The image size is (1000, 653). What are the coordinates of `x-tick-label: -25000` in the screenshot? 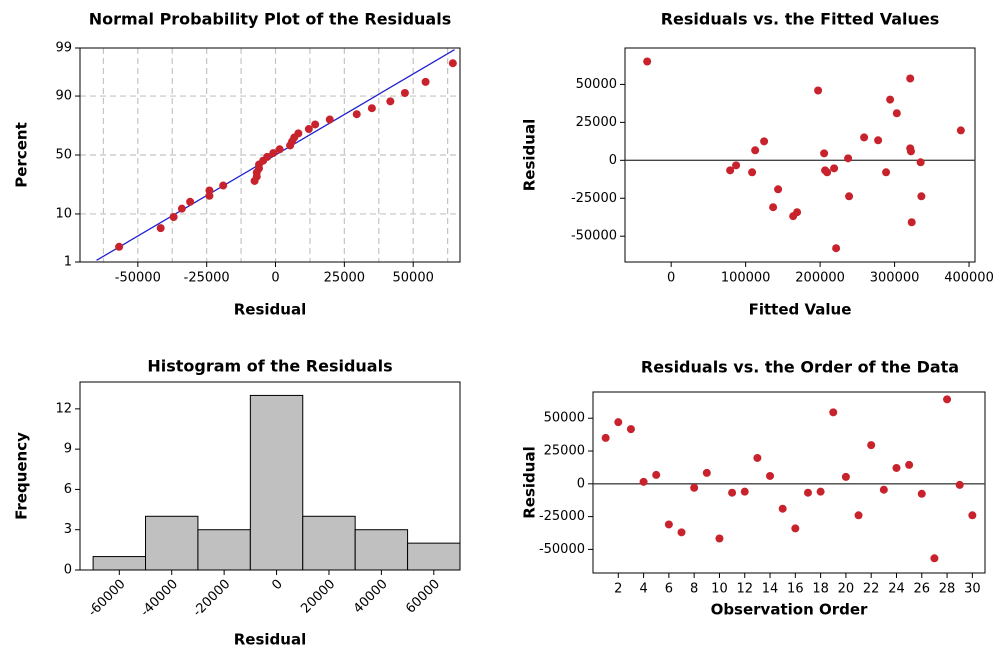 It's located at (207, 278).